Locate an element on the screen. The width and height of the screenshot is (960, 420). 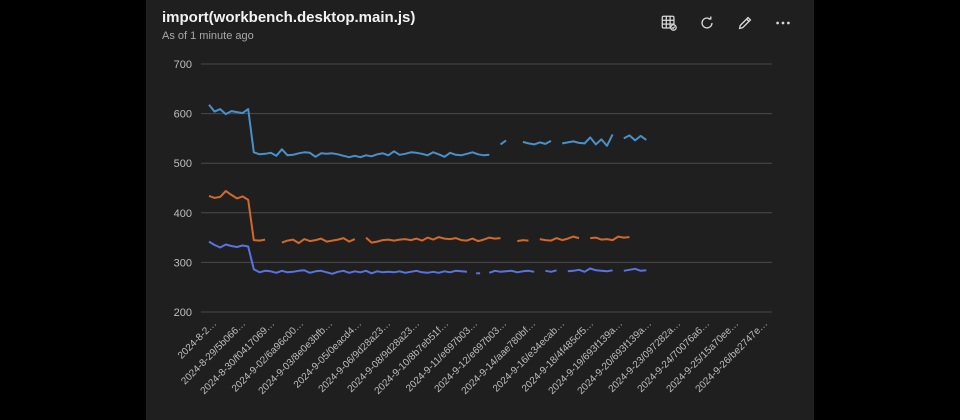
more-options-button is located at coordinates (783, 23).